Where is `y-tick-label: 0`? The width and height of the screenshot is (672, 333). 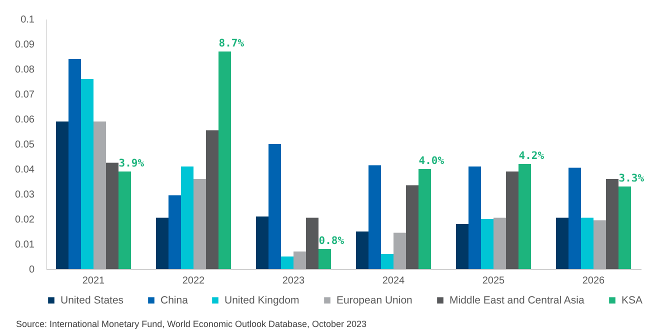
y-tick-label: 0 is located at coordinates (31, 270).